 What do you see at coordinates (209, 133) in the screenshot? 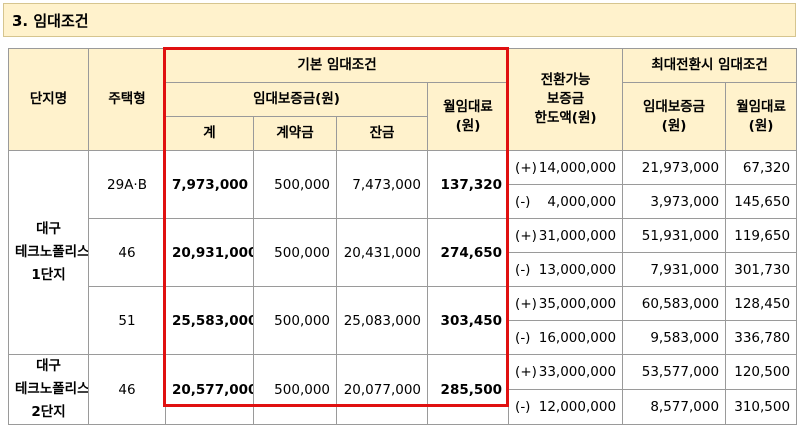
I see `header-cell: 계` at bounding box center [209, 133].